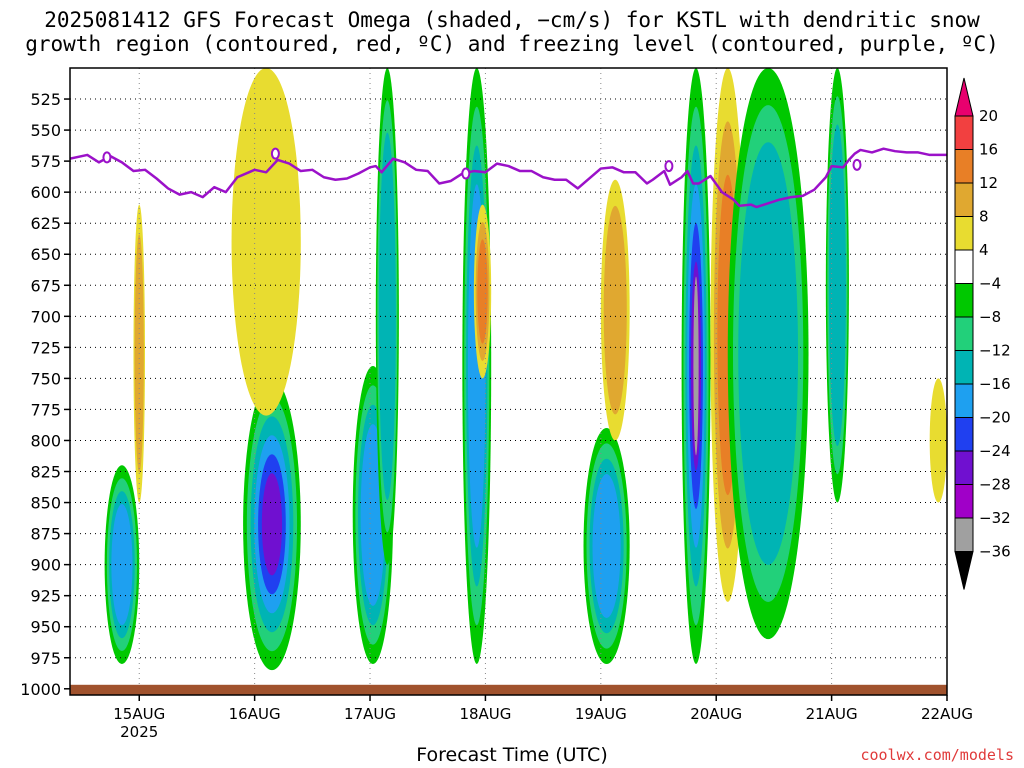  What do you see at coordinates (990, 317) in the screenshot?
I see `colorbar-tick-label: −8` at bounding box center [990, 317].